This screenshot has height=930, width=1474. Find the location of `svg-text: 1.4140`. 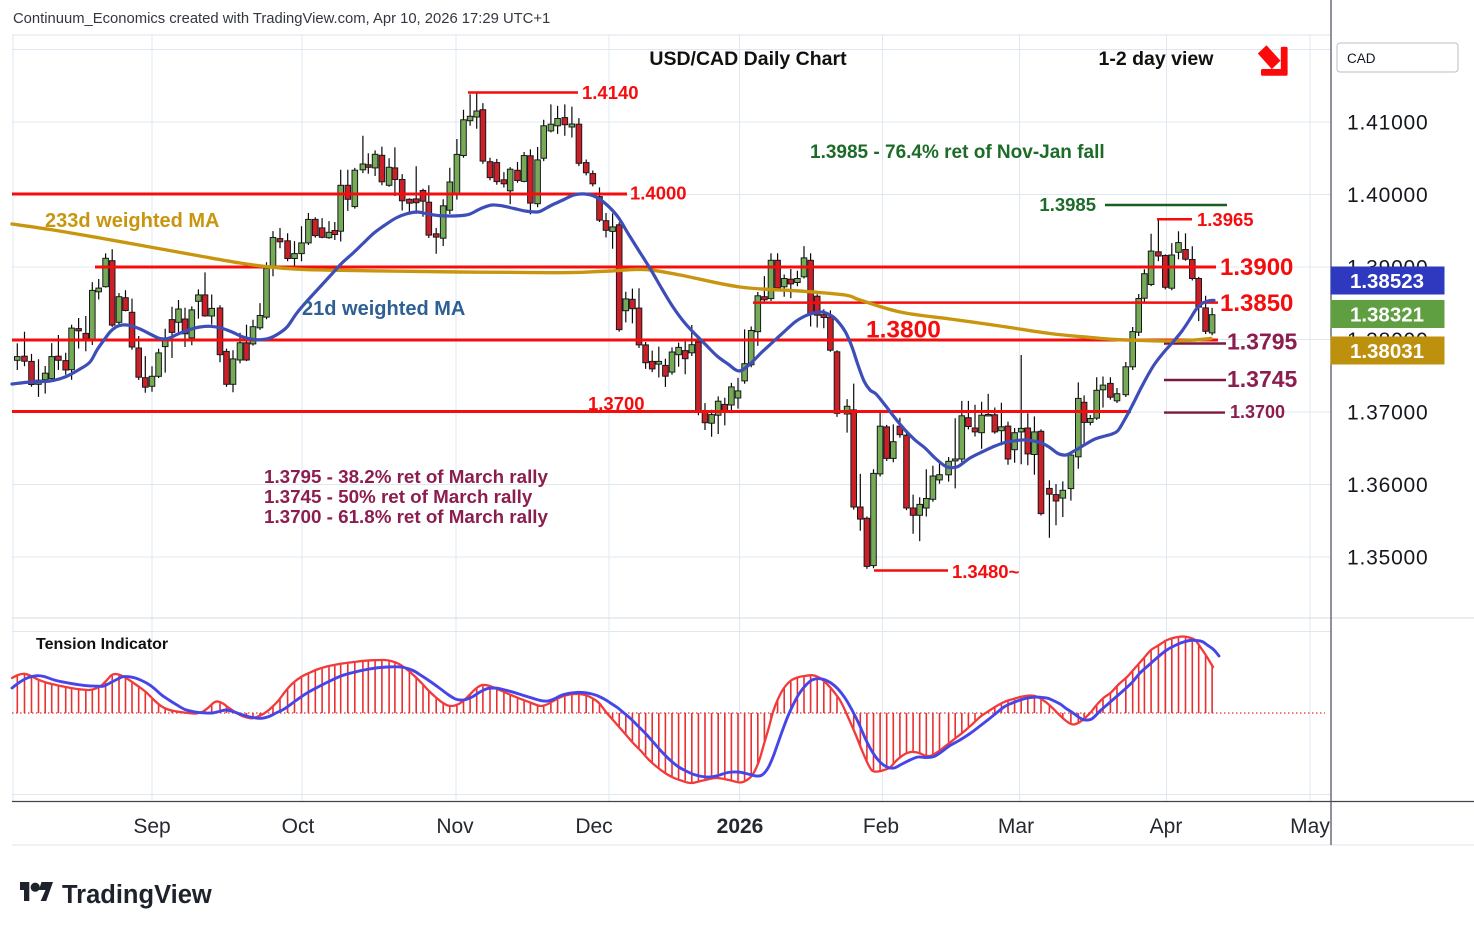

svg-text: 1.4140 is located at coordinates (610, 92).